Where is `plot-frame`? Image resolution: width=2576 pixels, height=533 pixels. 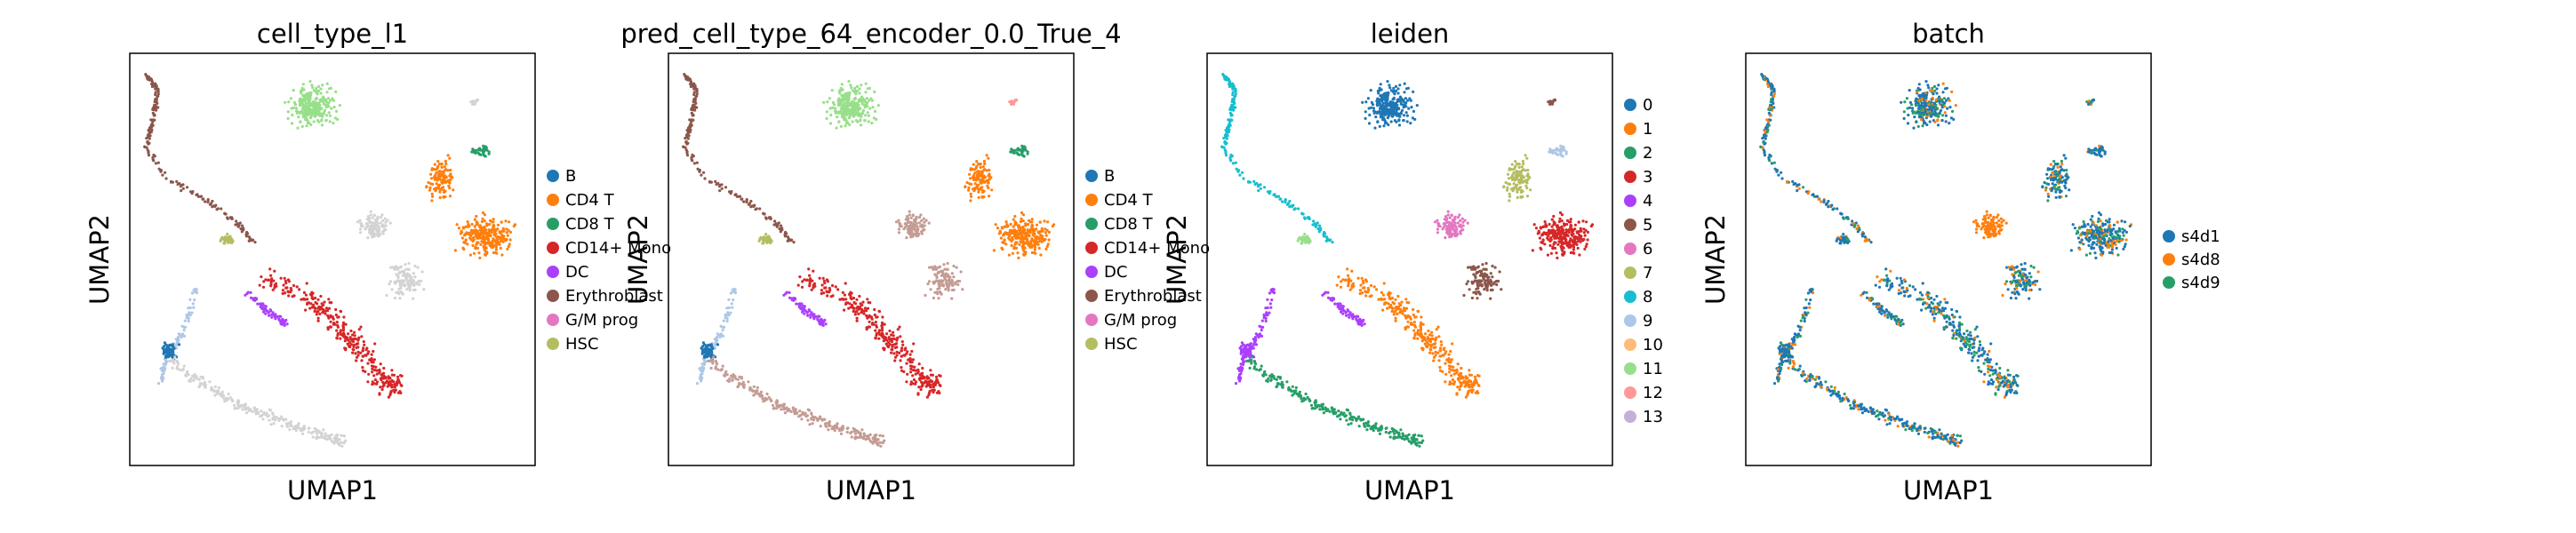
plot-frame is located at coordinates (1409, 259).